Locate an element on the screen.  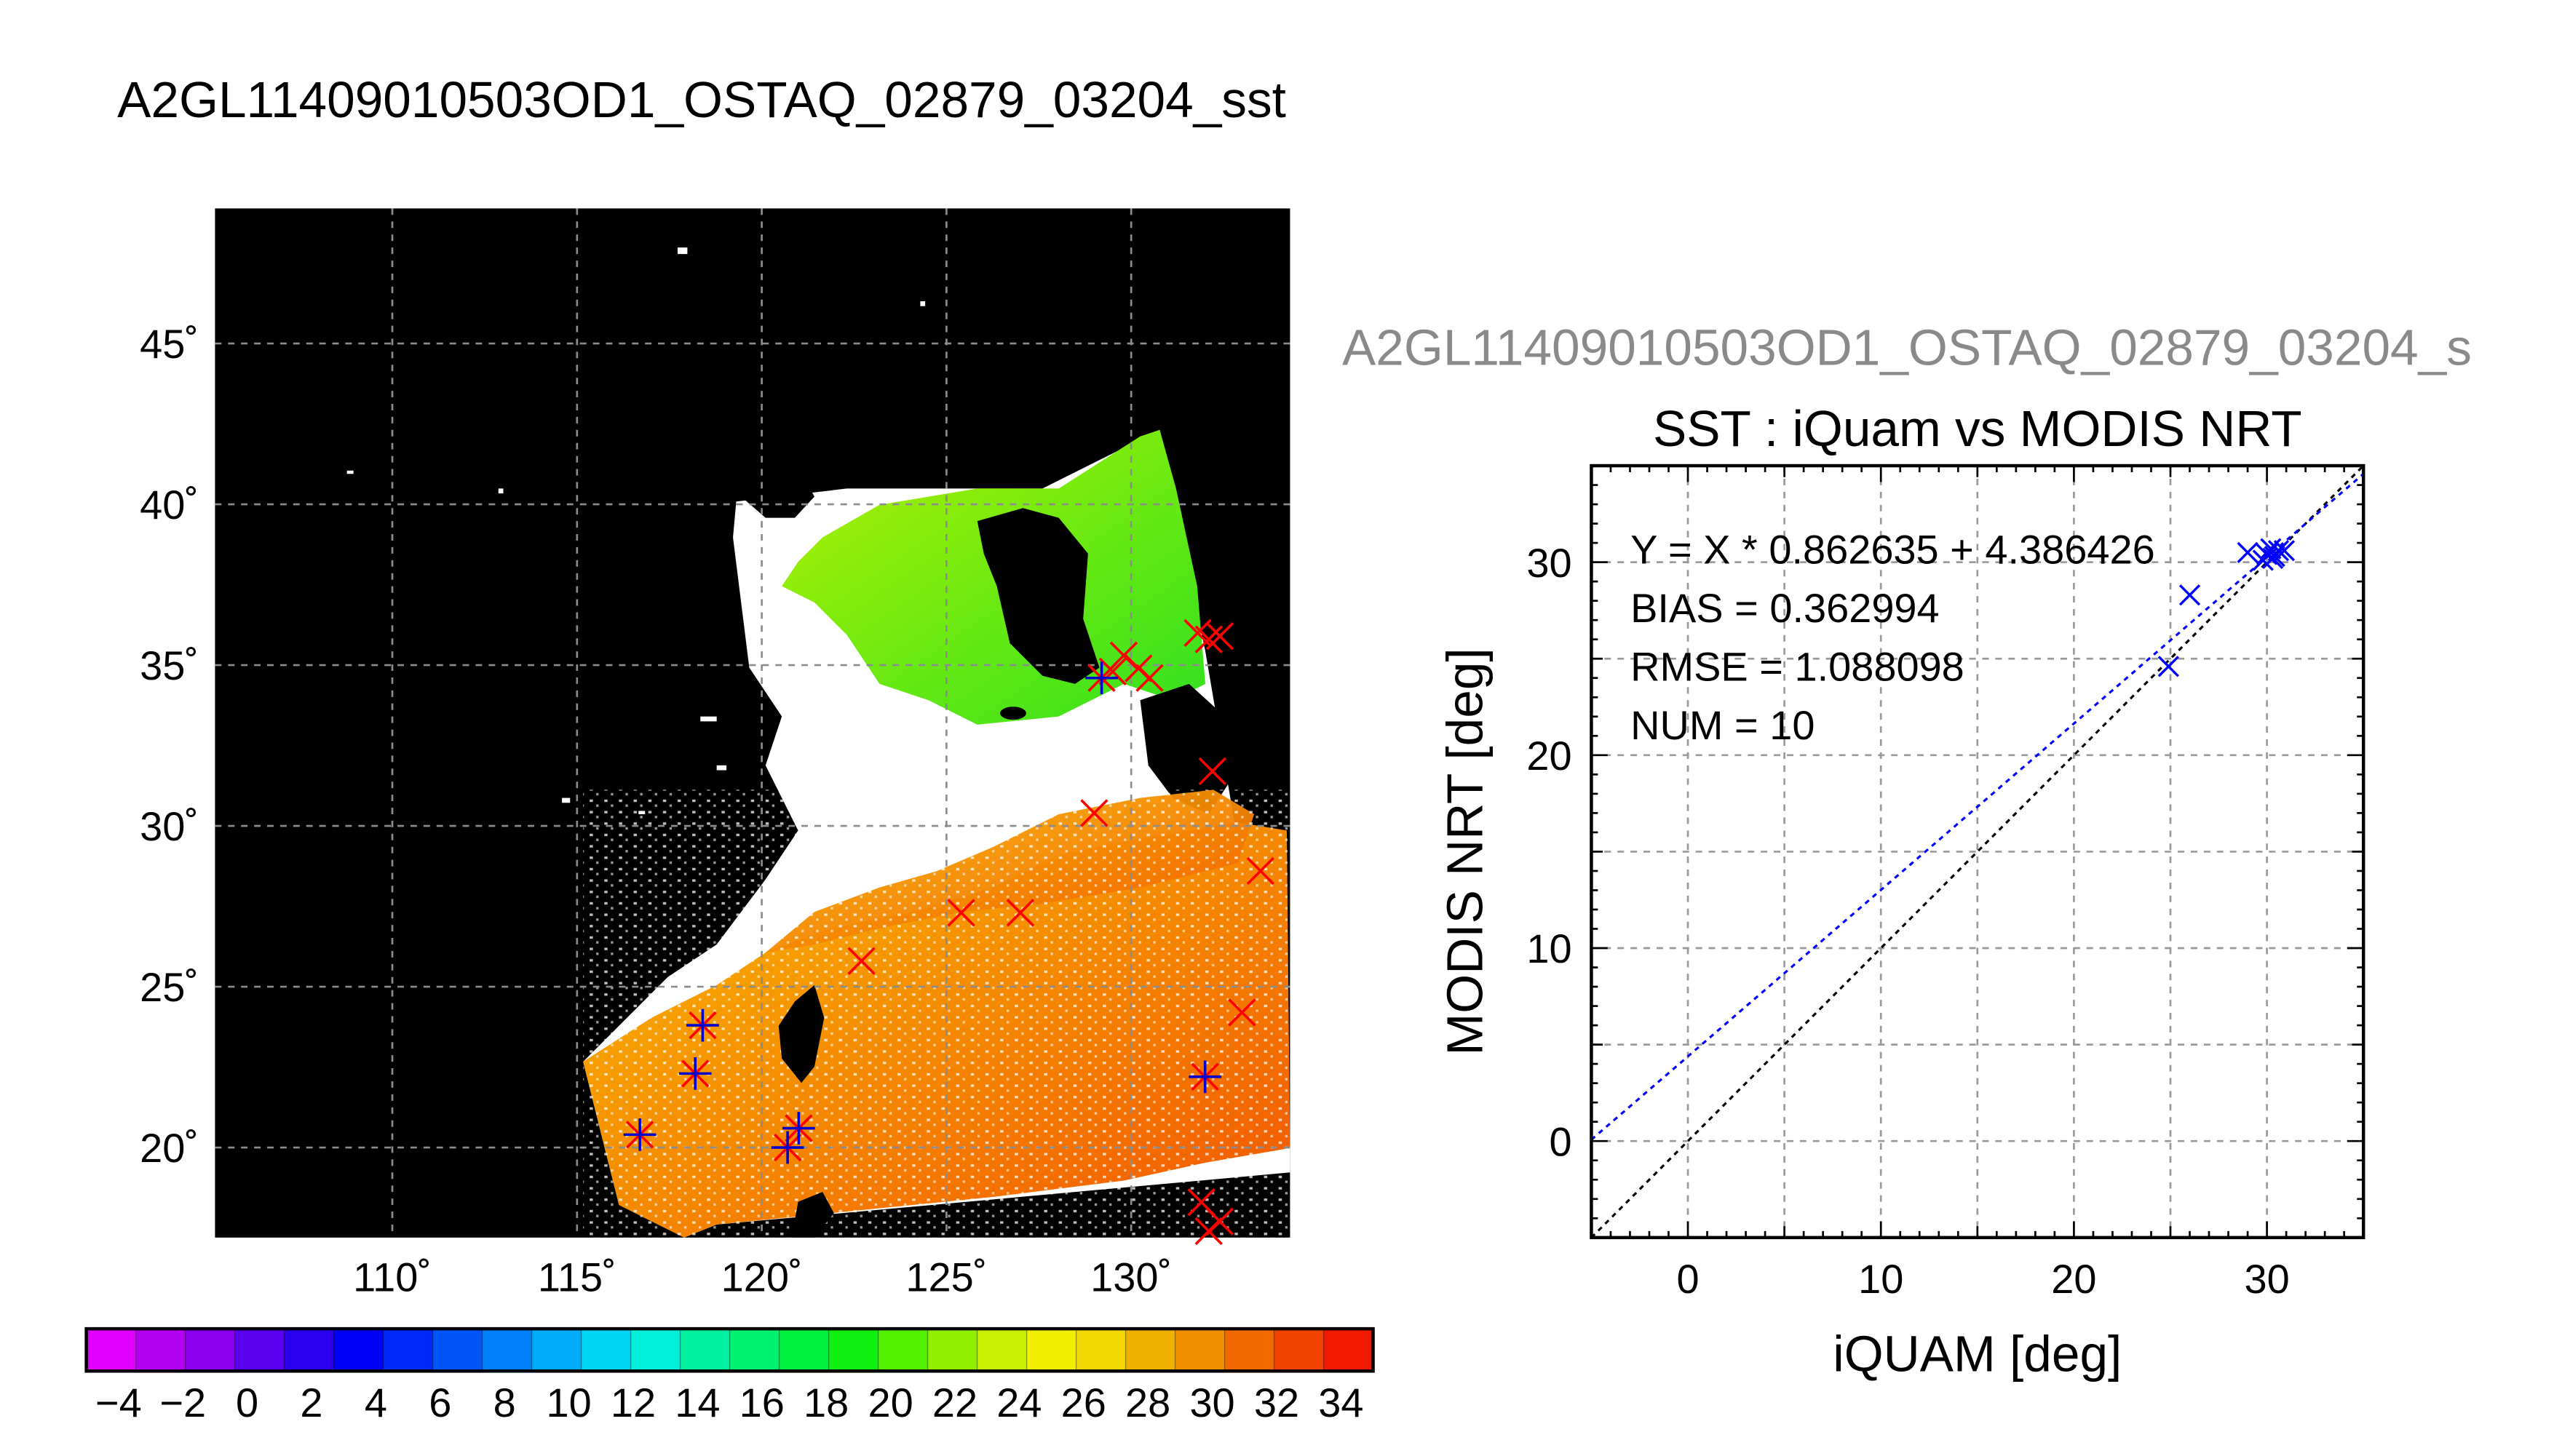
y-tick-label: 30 is located at coordinates (1548, 563).